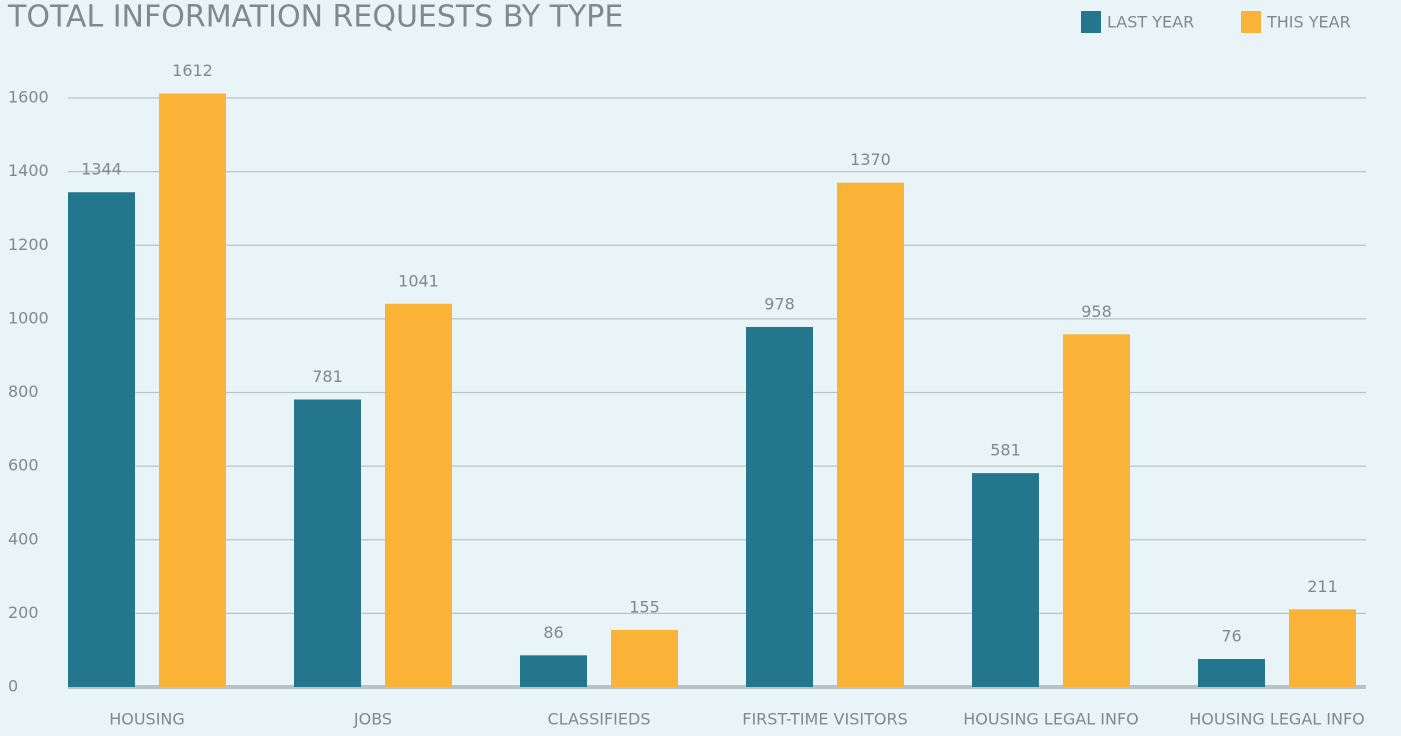 This screenshot has width=1401, height=736. What do you see at coordinates (1096, 311) in the screenshot?
I see `value-label: 958` at bounding box center [1096, 311].